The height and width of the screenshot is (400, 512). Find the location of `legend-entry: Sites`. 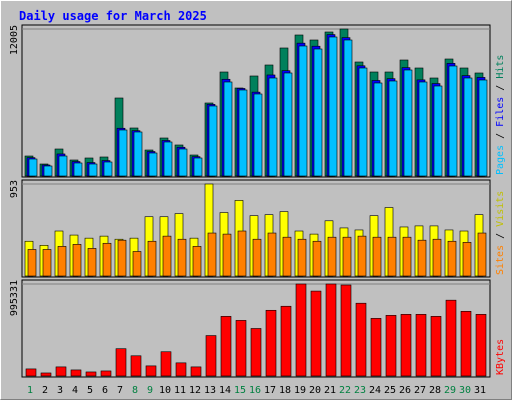

legend-entry: Sites is located at coordinates (500, 260).